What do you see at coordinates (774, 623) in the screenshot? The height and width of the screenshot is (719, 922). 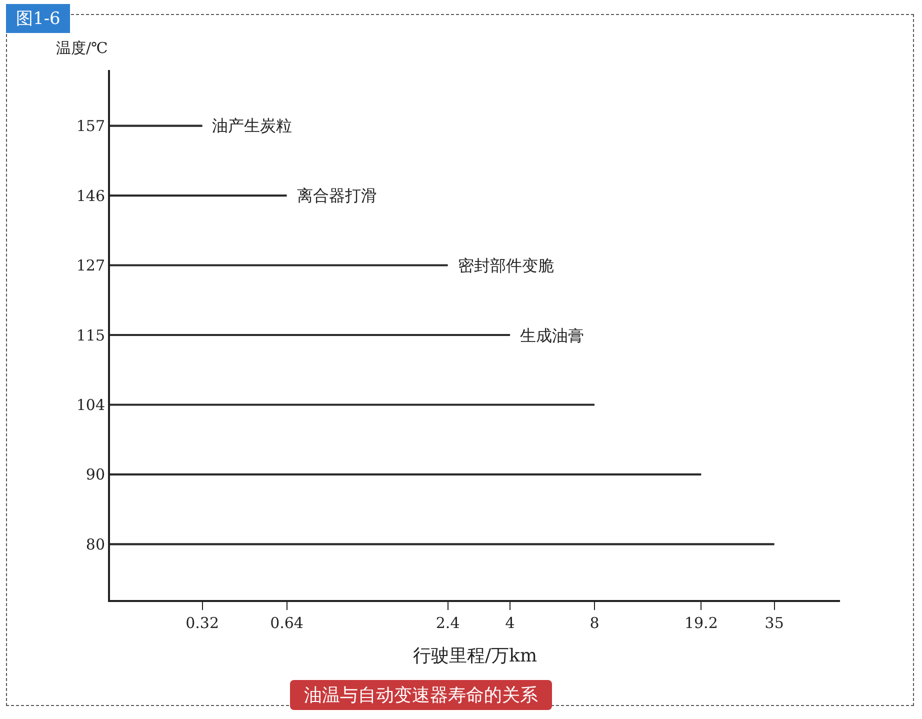 I see `x-tick-label: 35` at bounding box center [774, 623].